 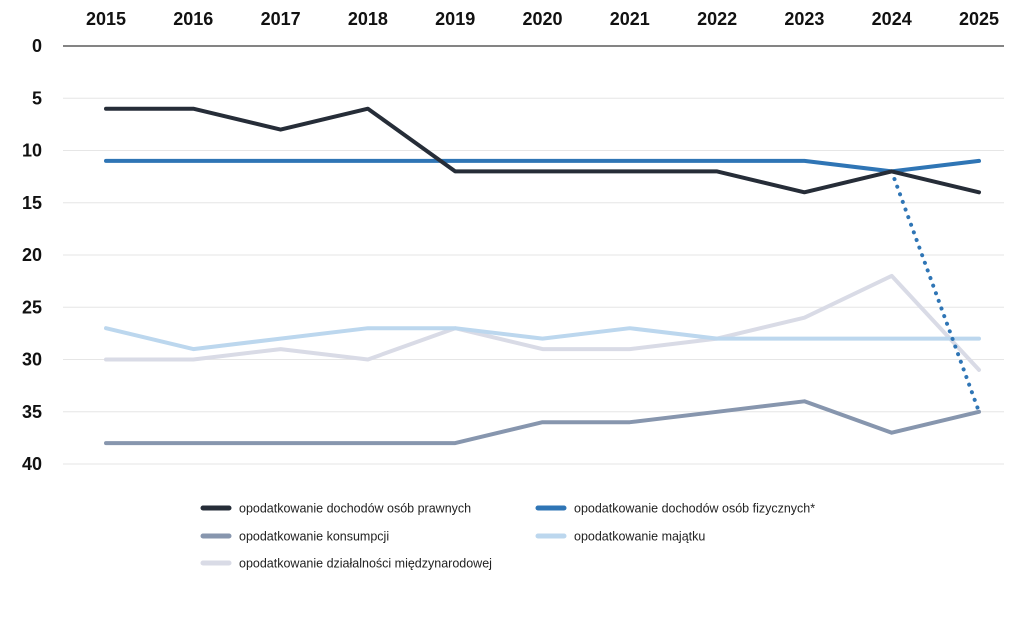 What do you see at coordinates (630, 19) in the screenshot?
I see `x-tick-label: 2021` at bounding box center [630, 19].